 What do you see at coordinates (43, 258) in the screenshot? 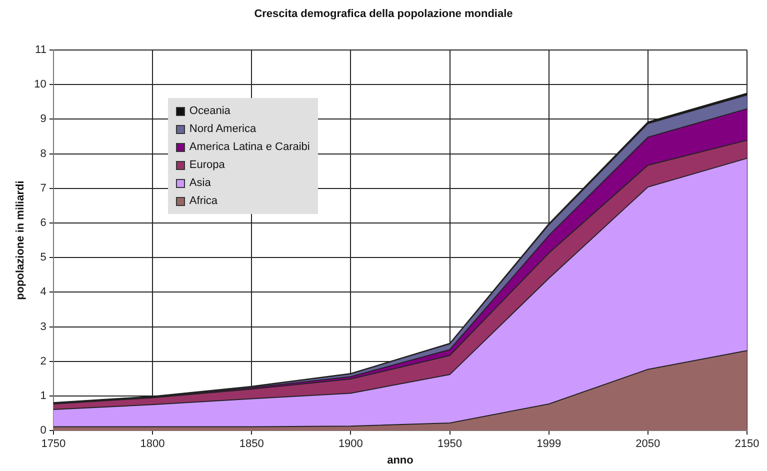
I see `y-tick-label: 5` at bounding box center [43, 258].